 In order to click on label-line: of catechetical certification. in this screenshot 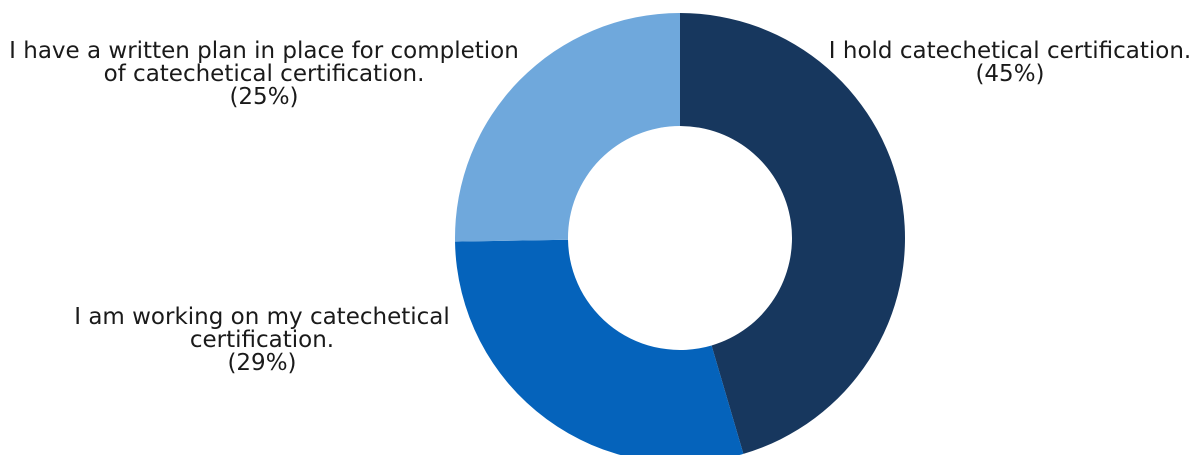, I will do `click(264, 74)`.